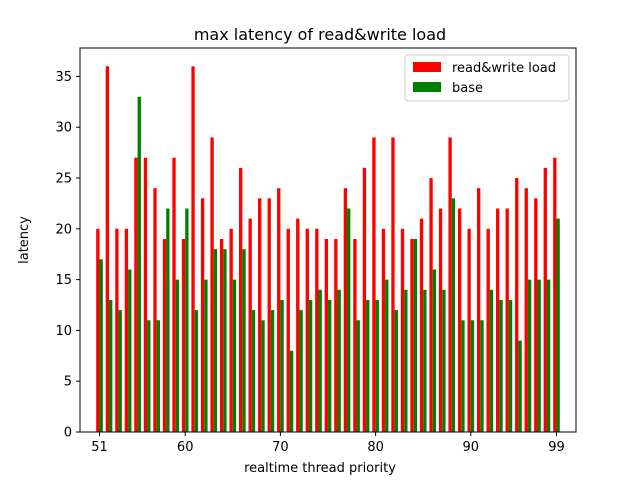  Describe the element at coordinates (63, 229) in the screenshot. I see `y-tick-label: 20` at that location.